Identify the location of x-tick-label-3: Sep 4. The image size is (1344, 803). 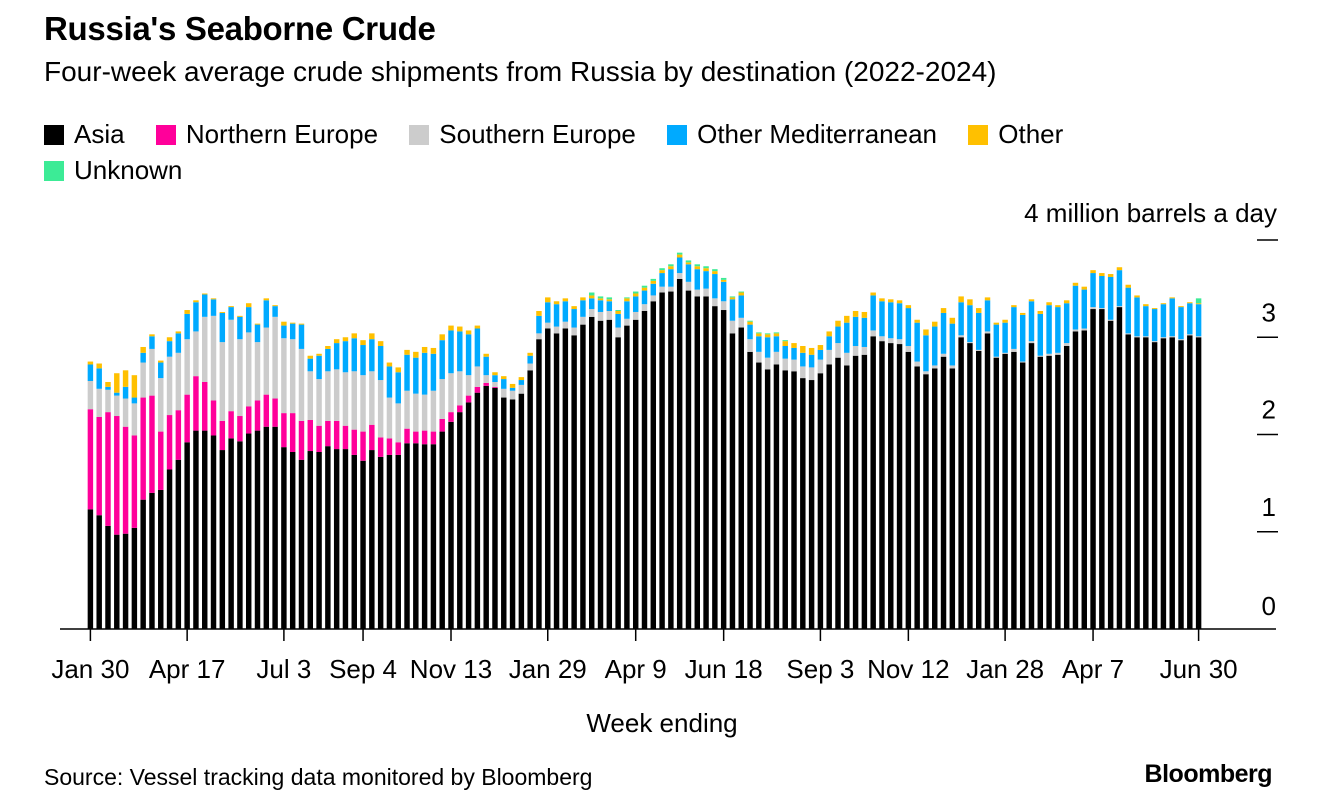
(363, 669).